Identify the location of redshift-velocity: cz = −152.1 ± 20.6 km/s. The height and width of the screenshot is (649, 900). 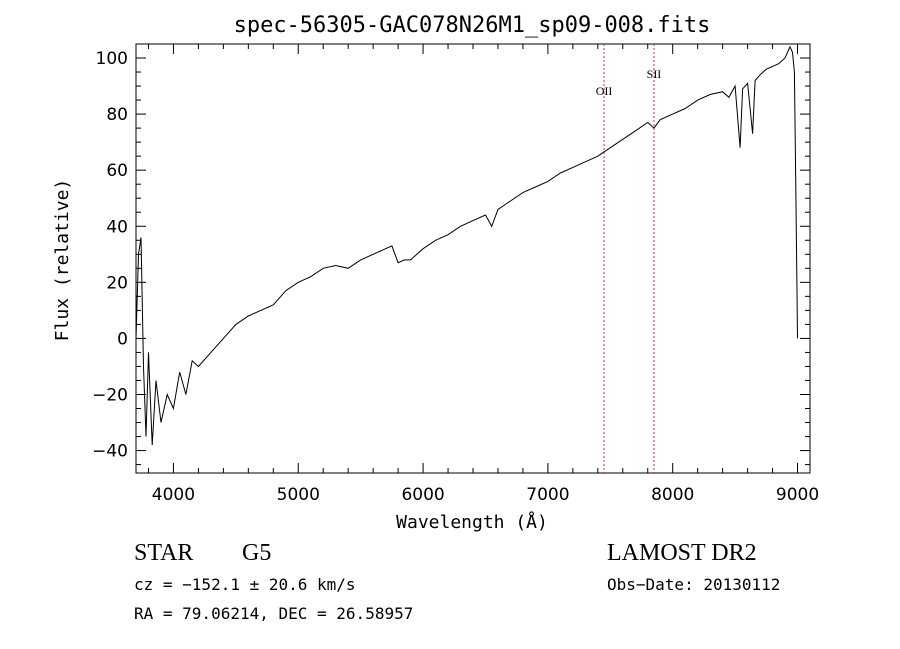
(245, 584).